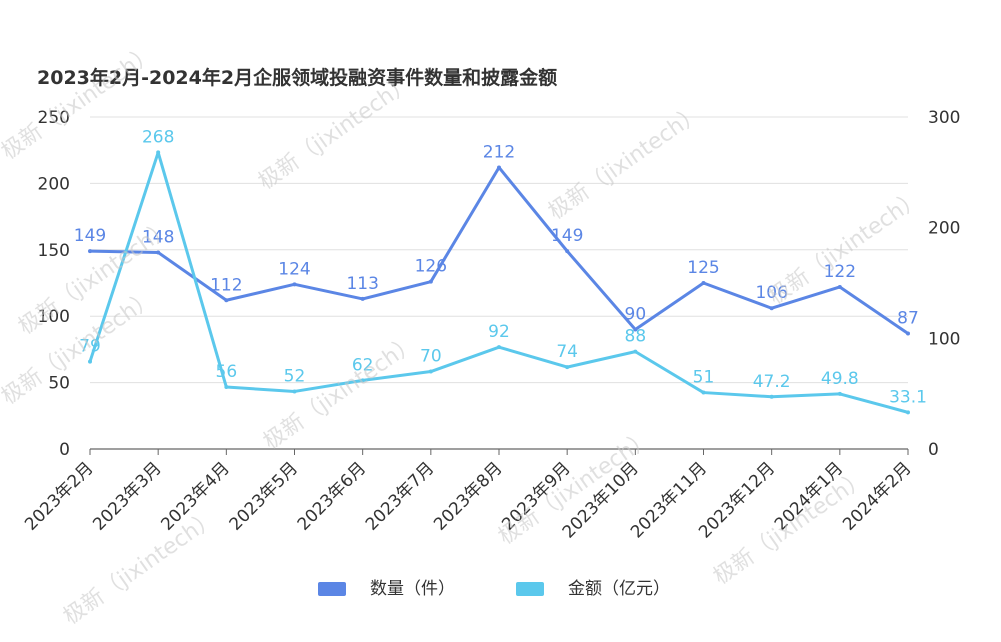  I want to click on data-label: 51, so click(704, 378).